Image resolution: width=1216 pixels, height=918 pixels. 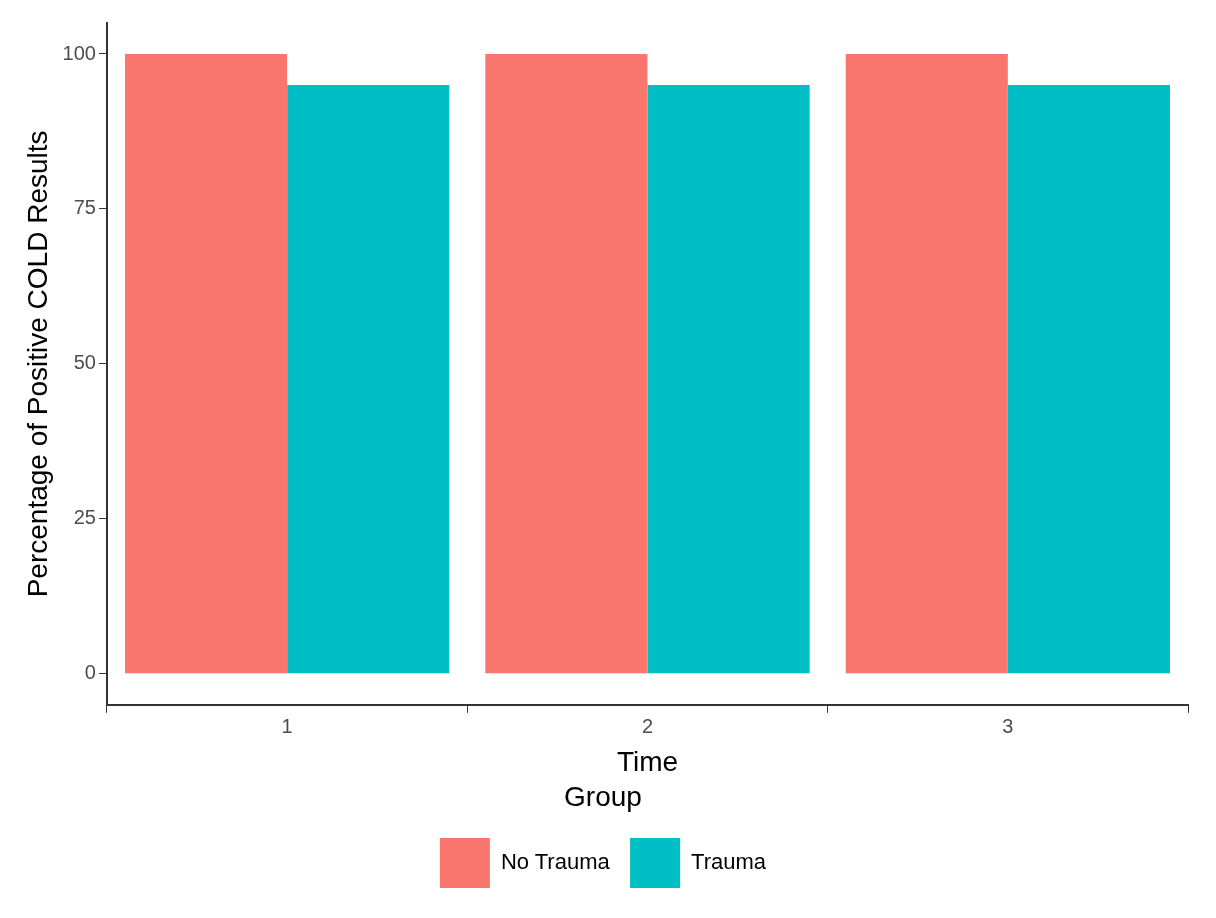 I want to click on x-tick-label: 1, so click(x=287, y=726).